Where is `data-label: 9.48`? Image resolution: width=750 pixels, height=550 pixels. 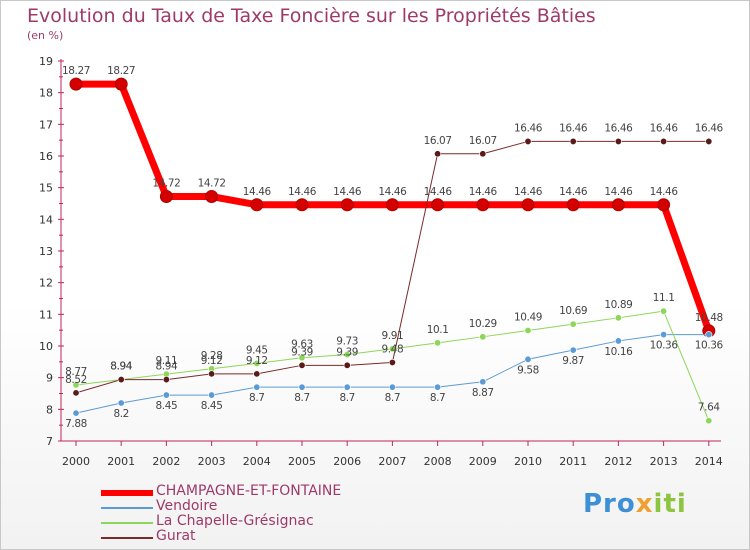 data-label: 9.48 is located at coordinates (393, 349).